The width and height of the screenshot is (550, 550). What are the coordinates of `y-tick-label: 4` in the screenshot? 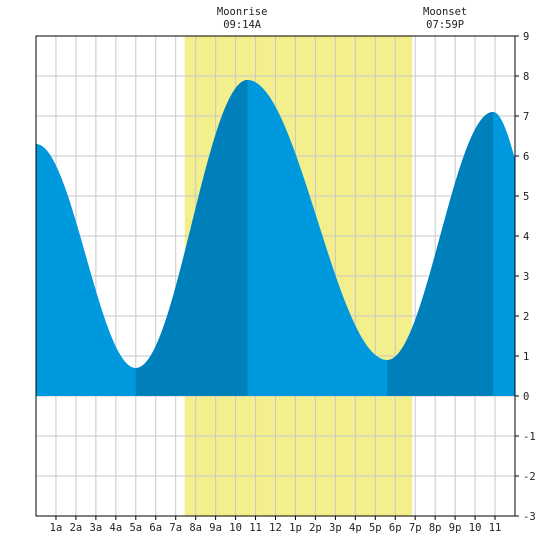 It's located at (526, 237).